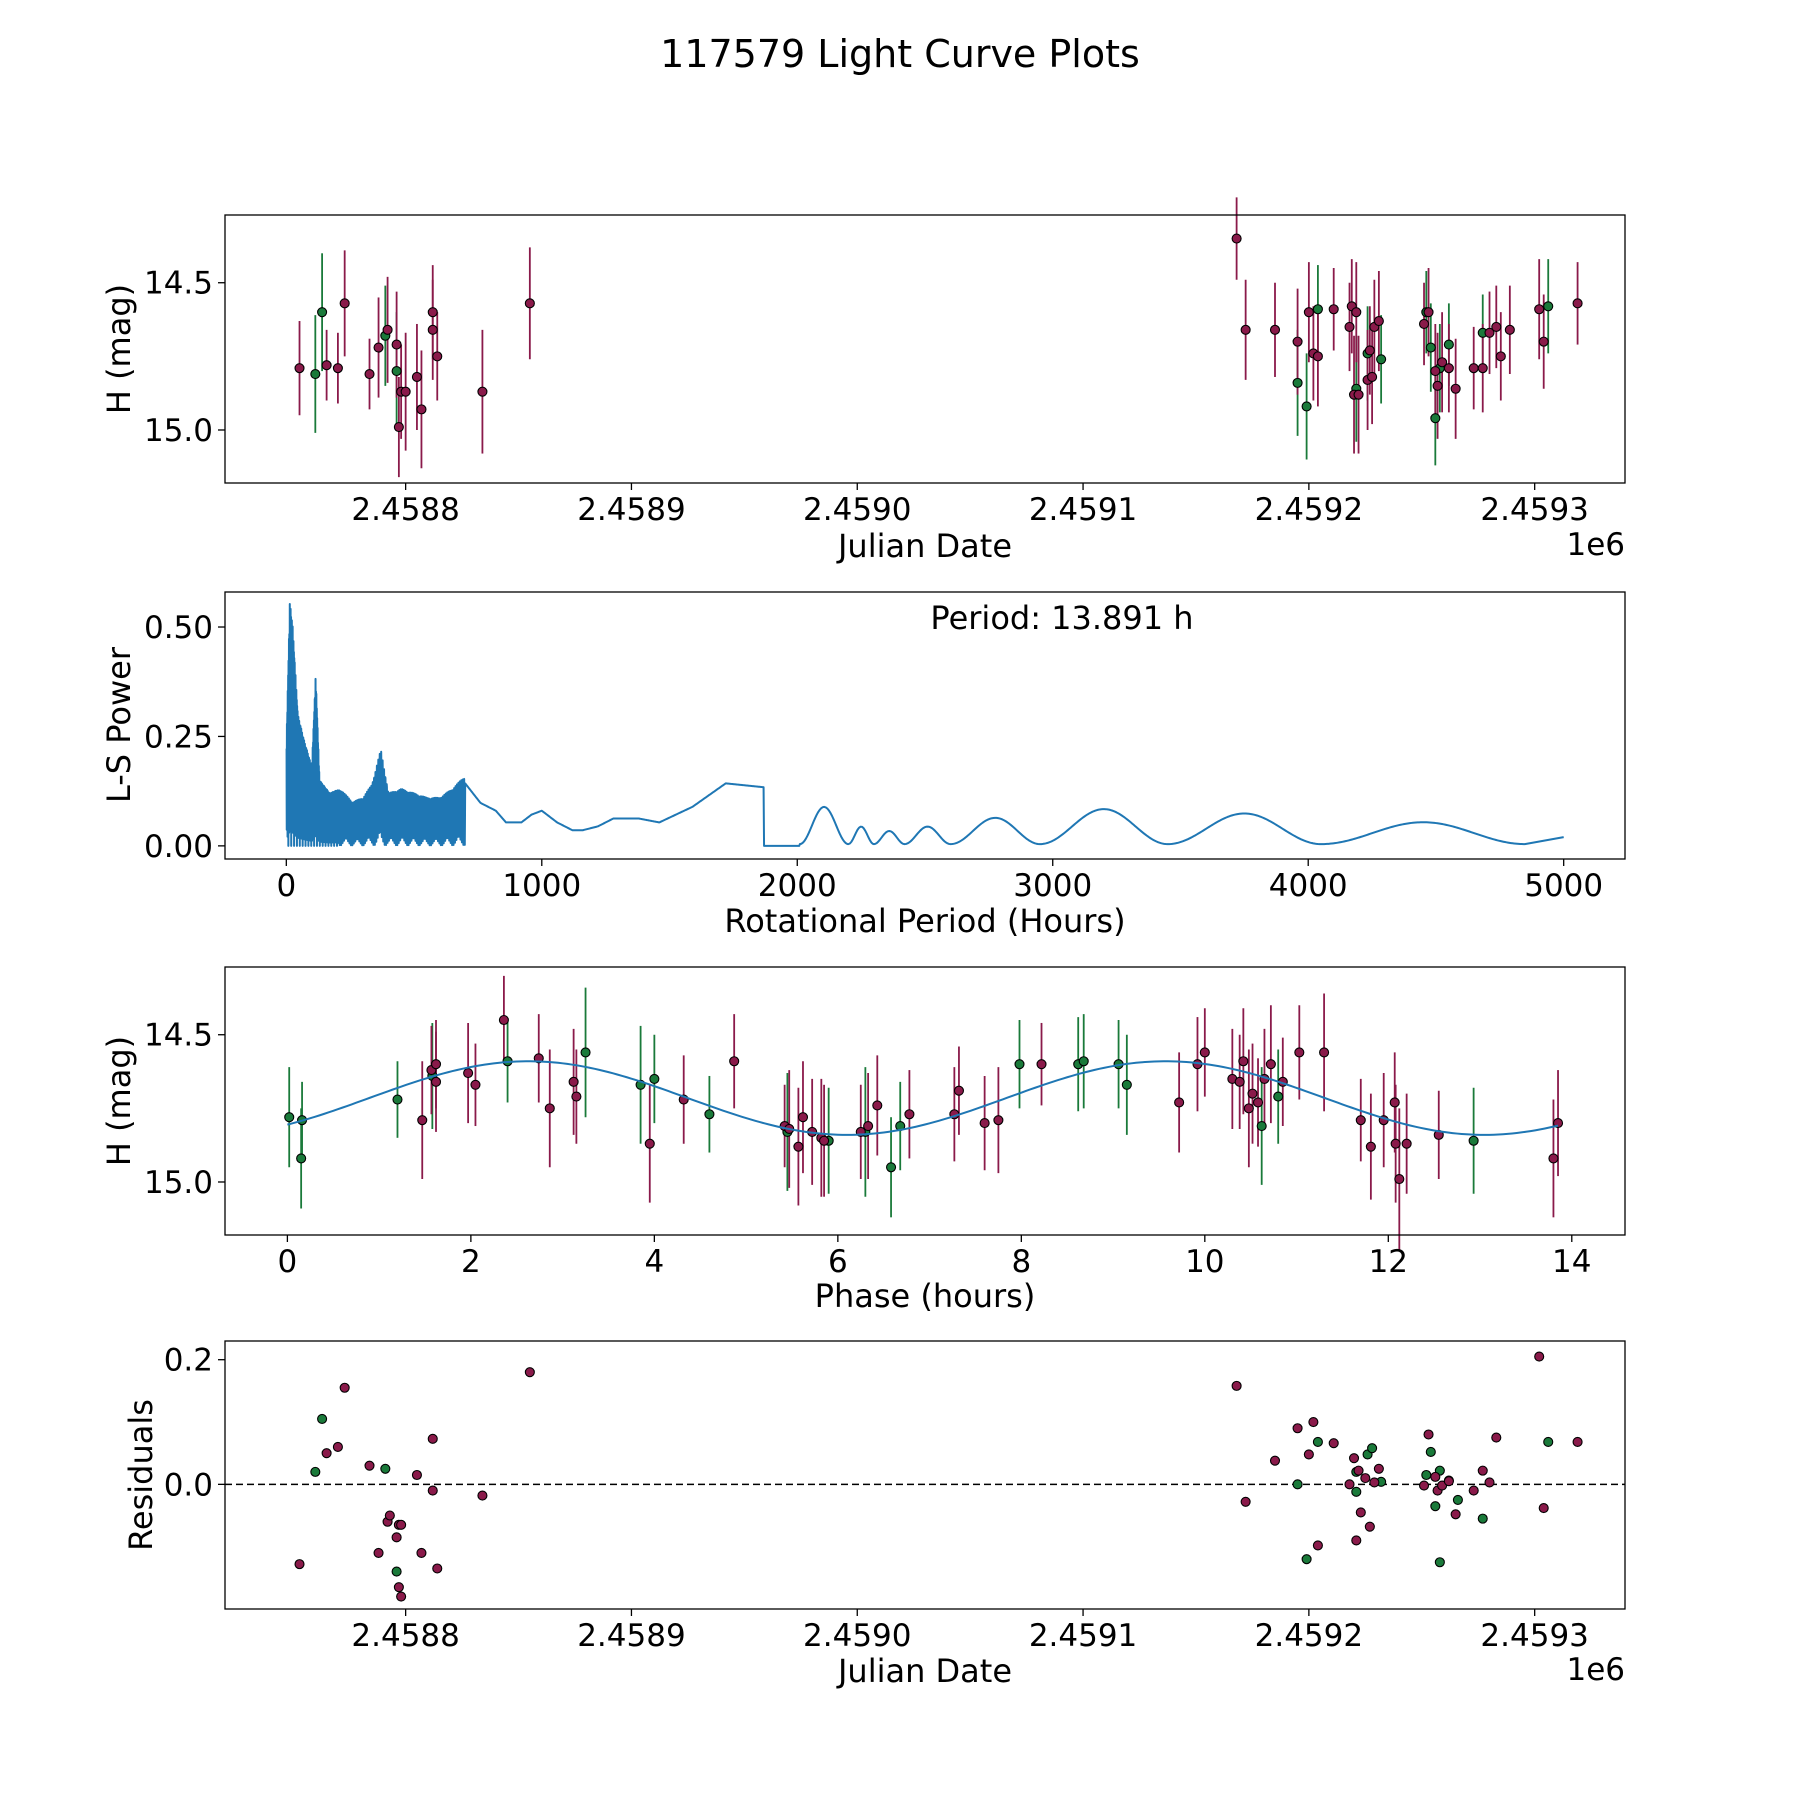 This screenshot has height=1800, width=1800. I want to click on periodogram-xlabel: Rotational Period (Hours), so click(924, 921).